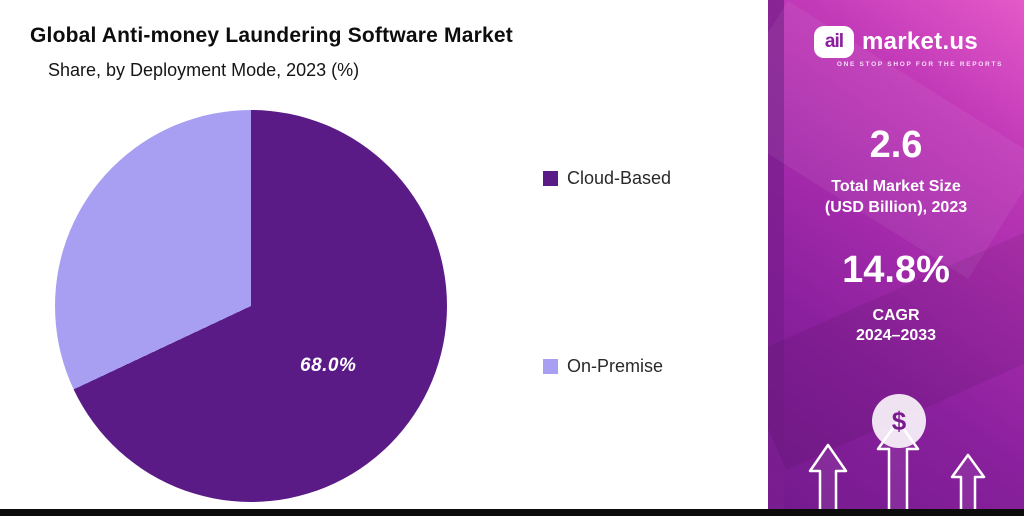 The height and width of the screenshot is (516, 1024). I want to click on legend-item-on-premise: On-Premise, so click(603, 366).